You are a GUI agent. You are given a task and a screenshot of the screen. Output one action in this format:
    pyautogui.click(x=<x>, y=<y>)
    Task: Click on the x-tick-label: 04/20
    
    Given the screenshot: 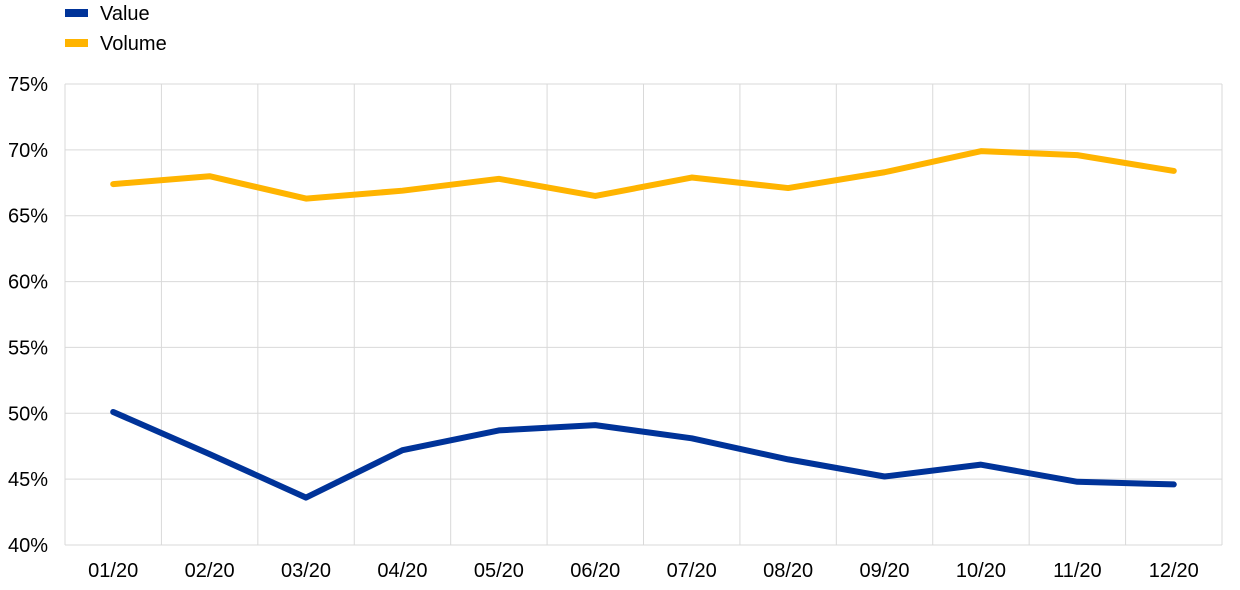 What is the action you would take?
    pyautogui.click(x=402, y=571)
    